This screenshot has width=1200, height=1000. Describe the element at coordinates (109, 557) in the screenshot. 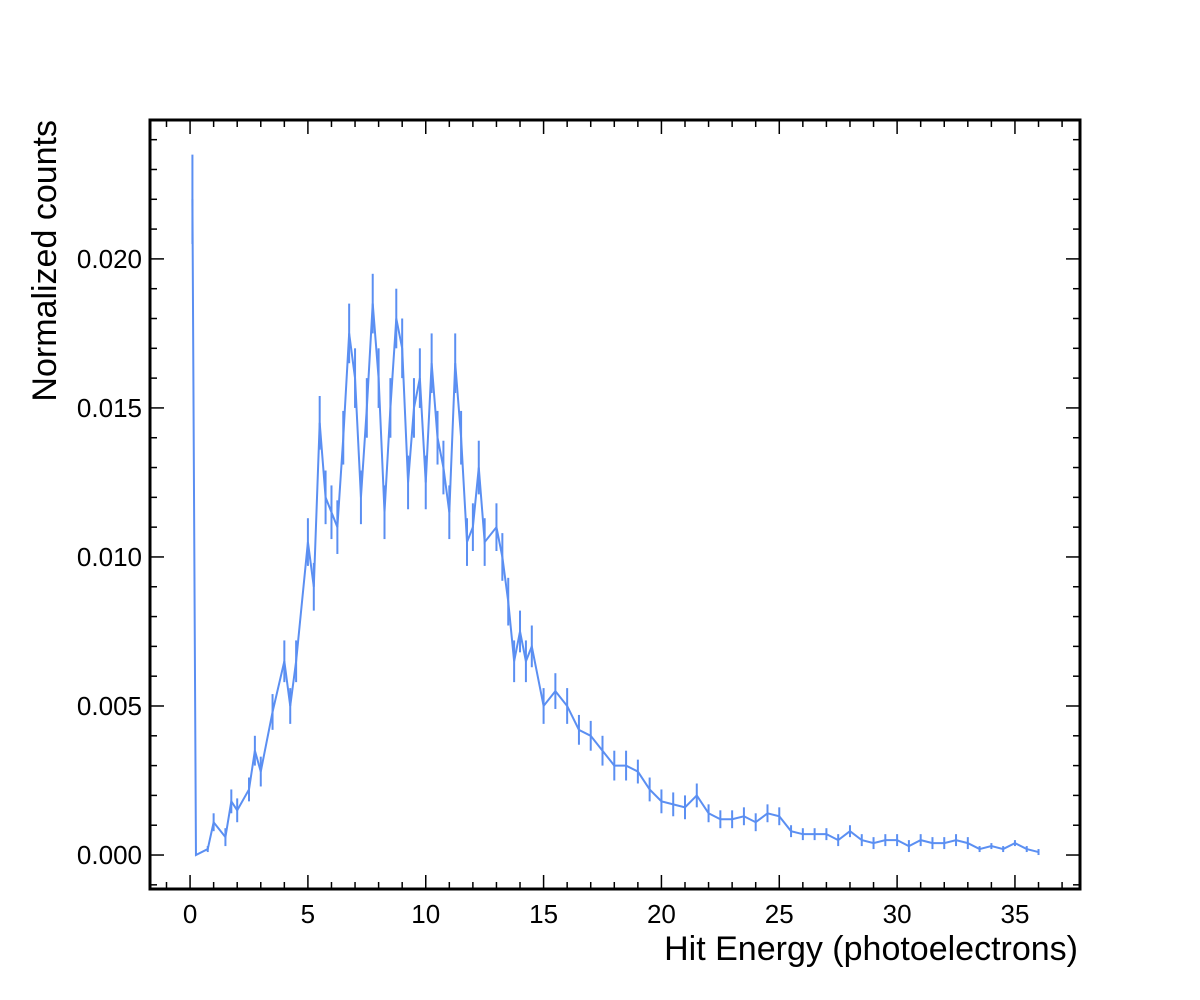

I see `y-tick-label: 0.010` at that location.